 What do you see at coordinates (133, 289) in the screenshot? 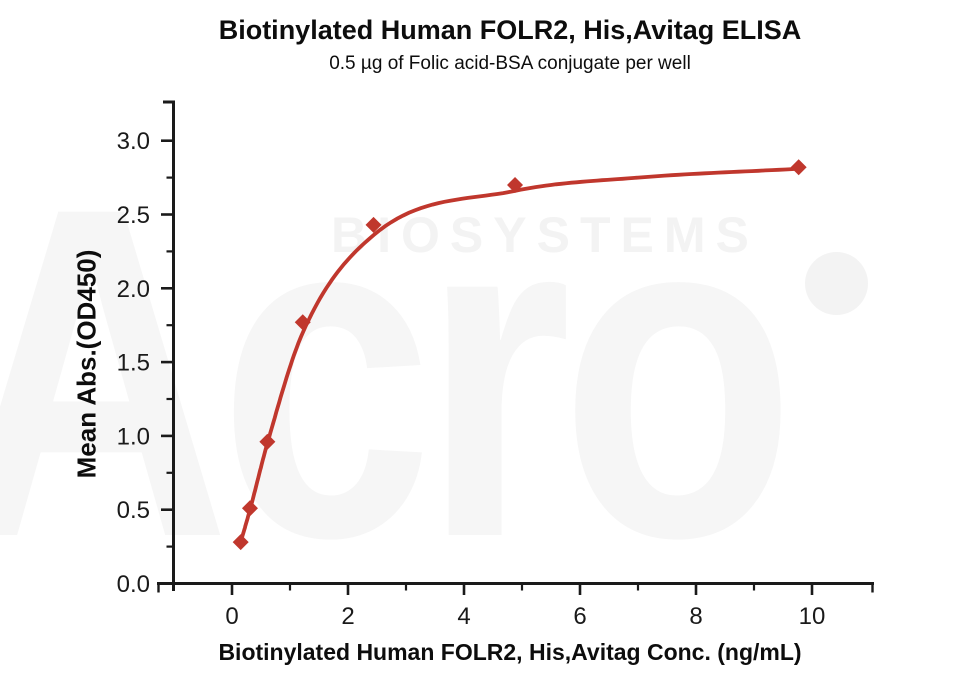
I see `y-tick-label: 2.0` at bounding box center [133, 289].